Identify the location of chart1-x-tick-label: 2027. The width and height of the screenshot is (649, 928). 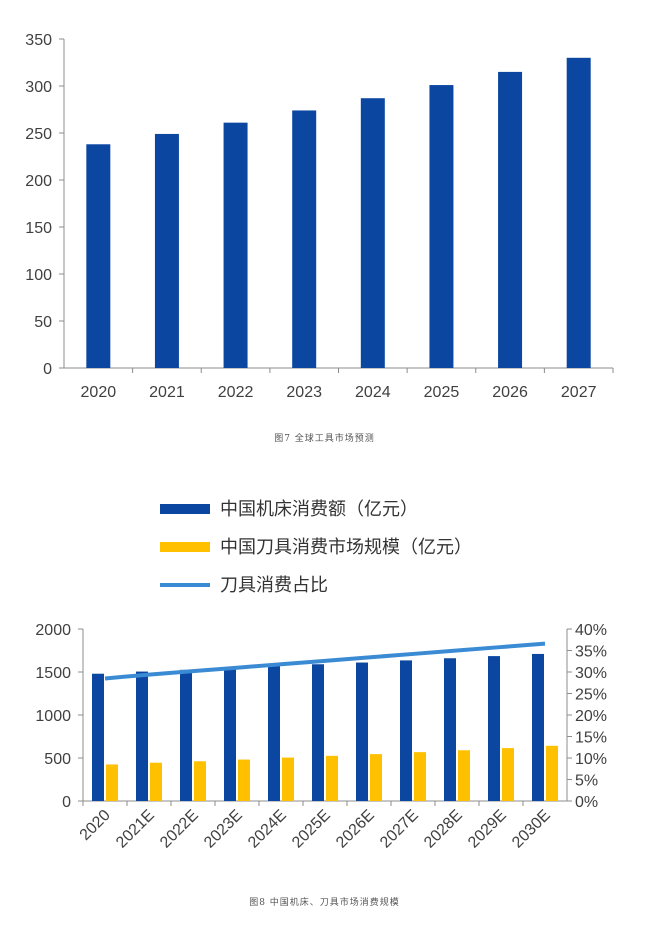
(579, 392).